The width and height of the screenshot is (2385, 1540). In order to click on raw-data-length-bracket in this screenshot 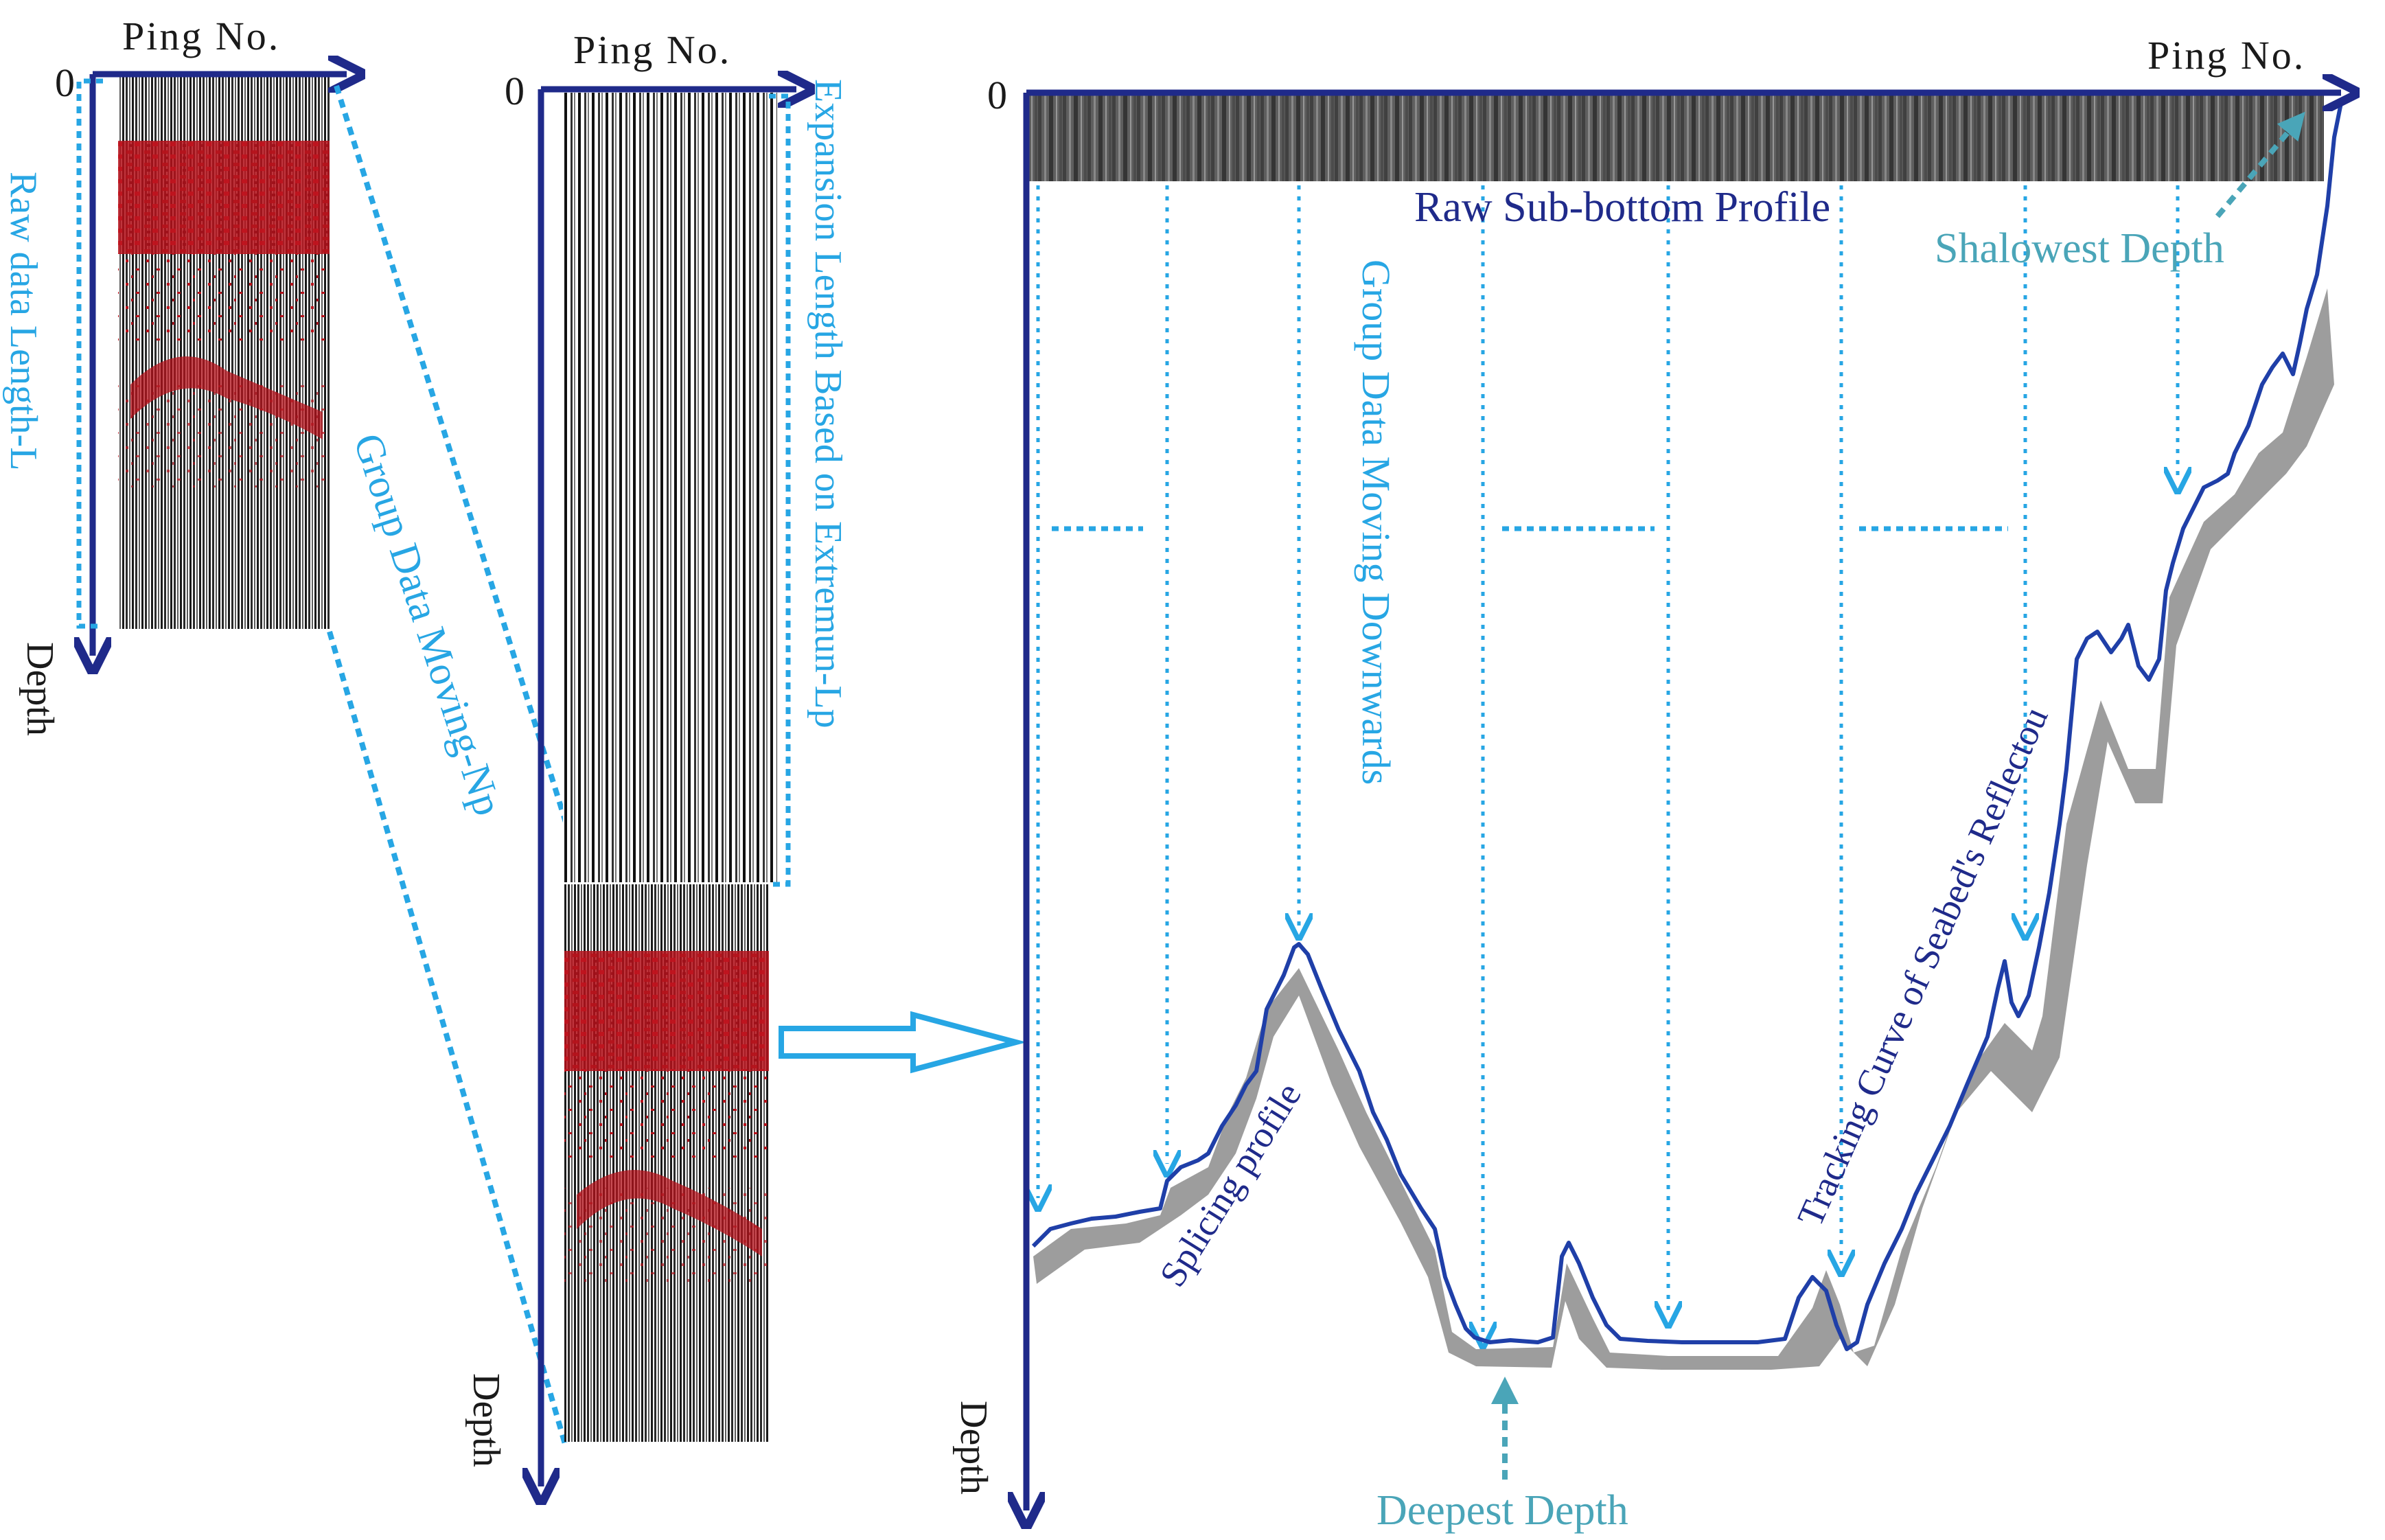, I will do `click(89, 353)`.